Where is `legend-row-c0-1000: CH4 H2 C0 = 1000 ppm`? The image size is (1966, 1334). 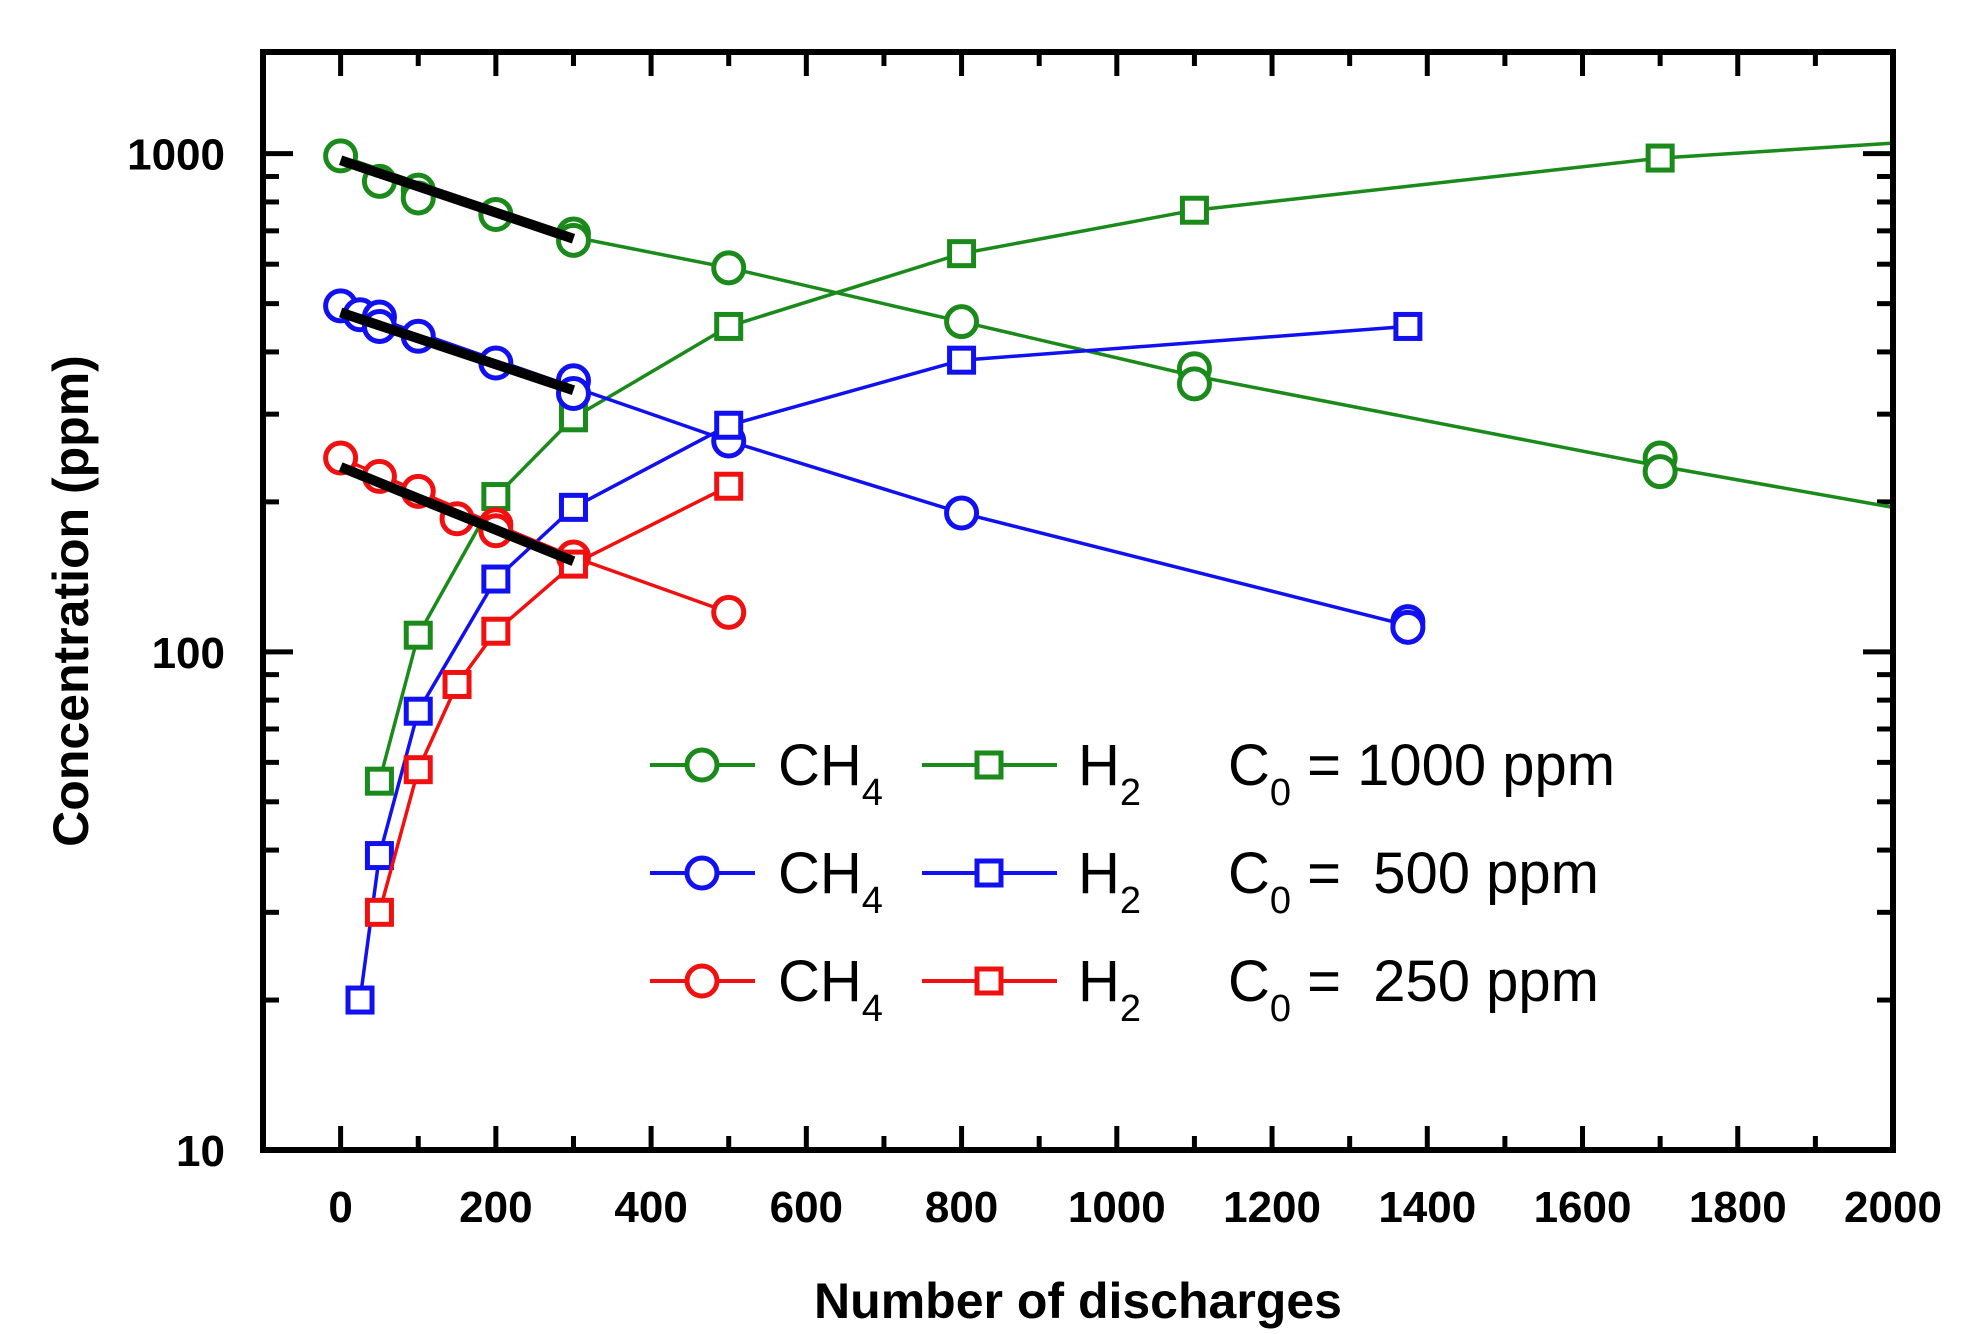 legend-row-c0-1000: CH4 H2 C0 = 1000 ppm is located at coordinates (1132, 773).